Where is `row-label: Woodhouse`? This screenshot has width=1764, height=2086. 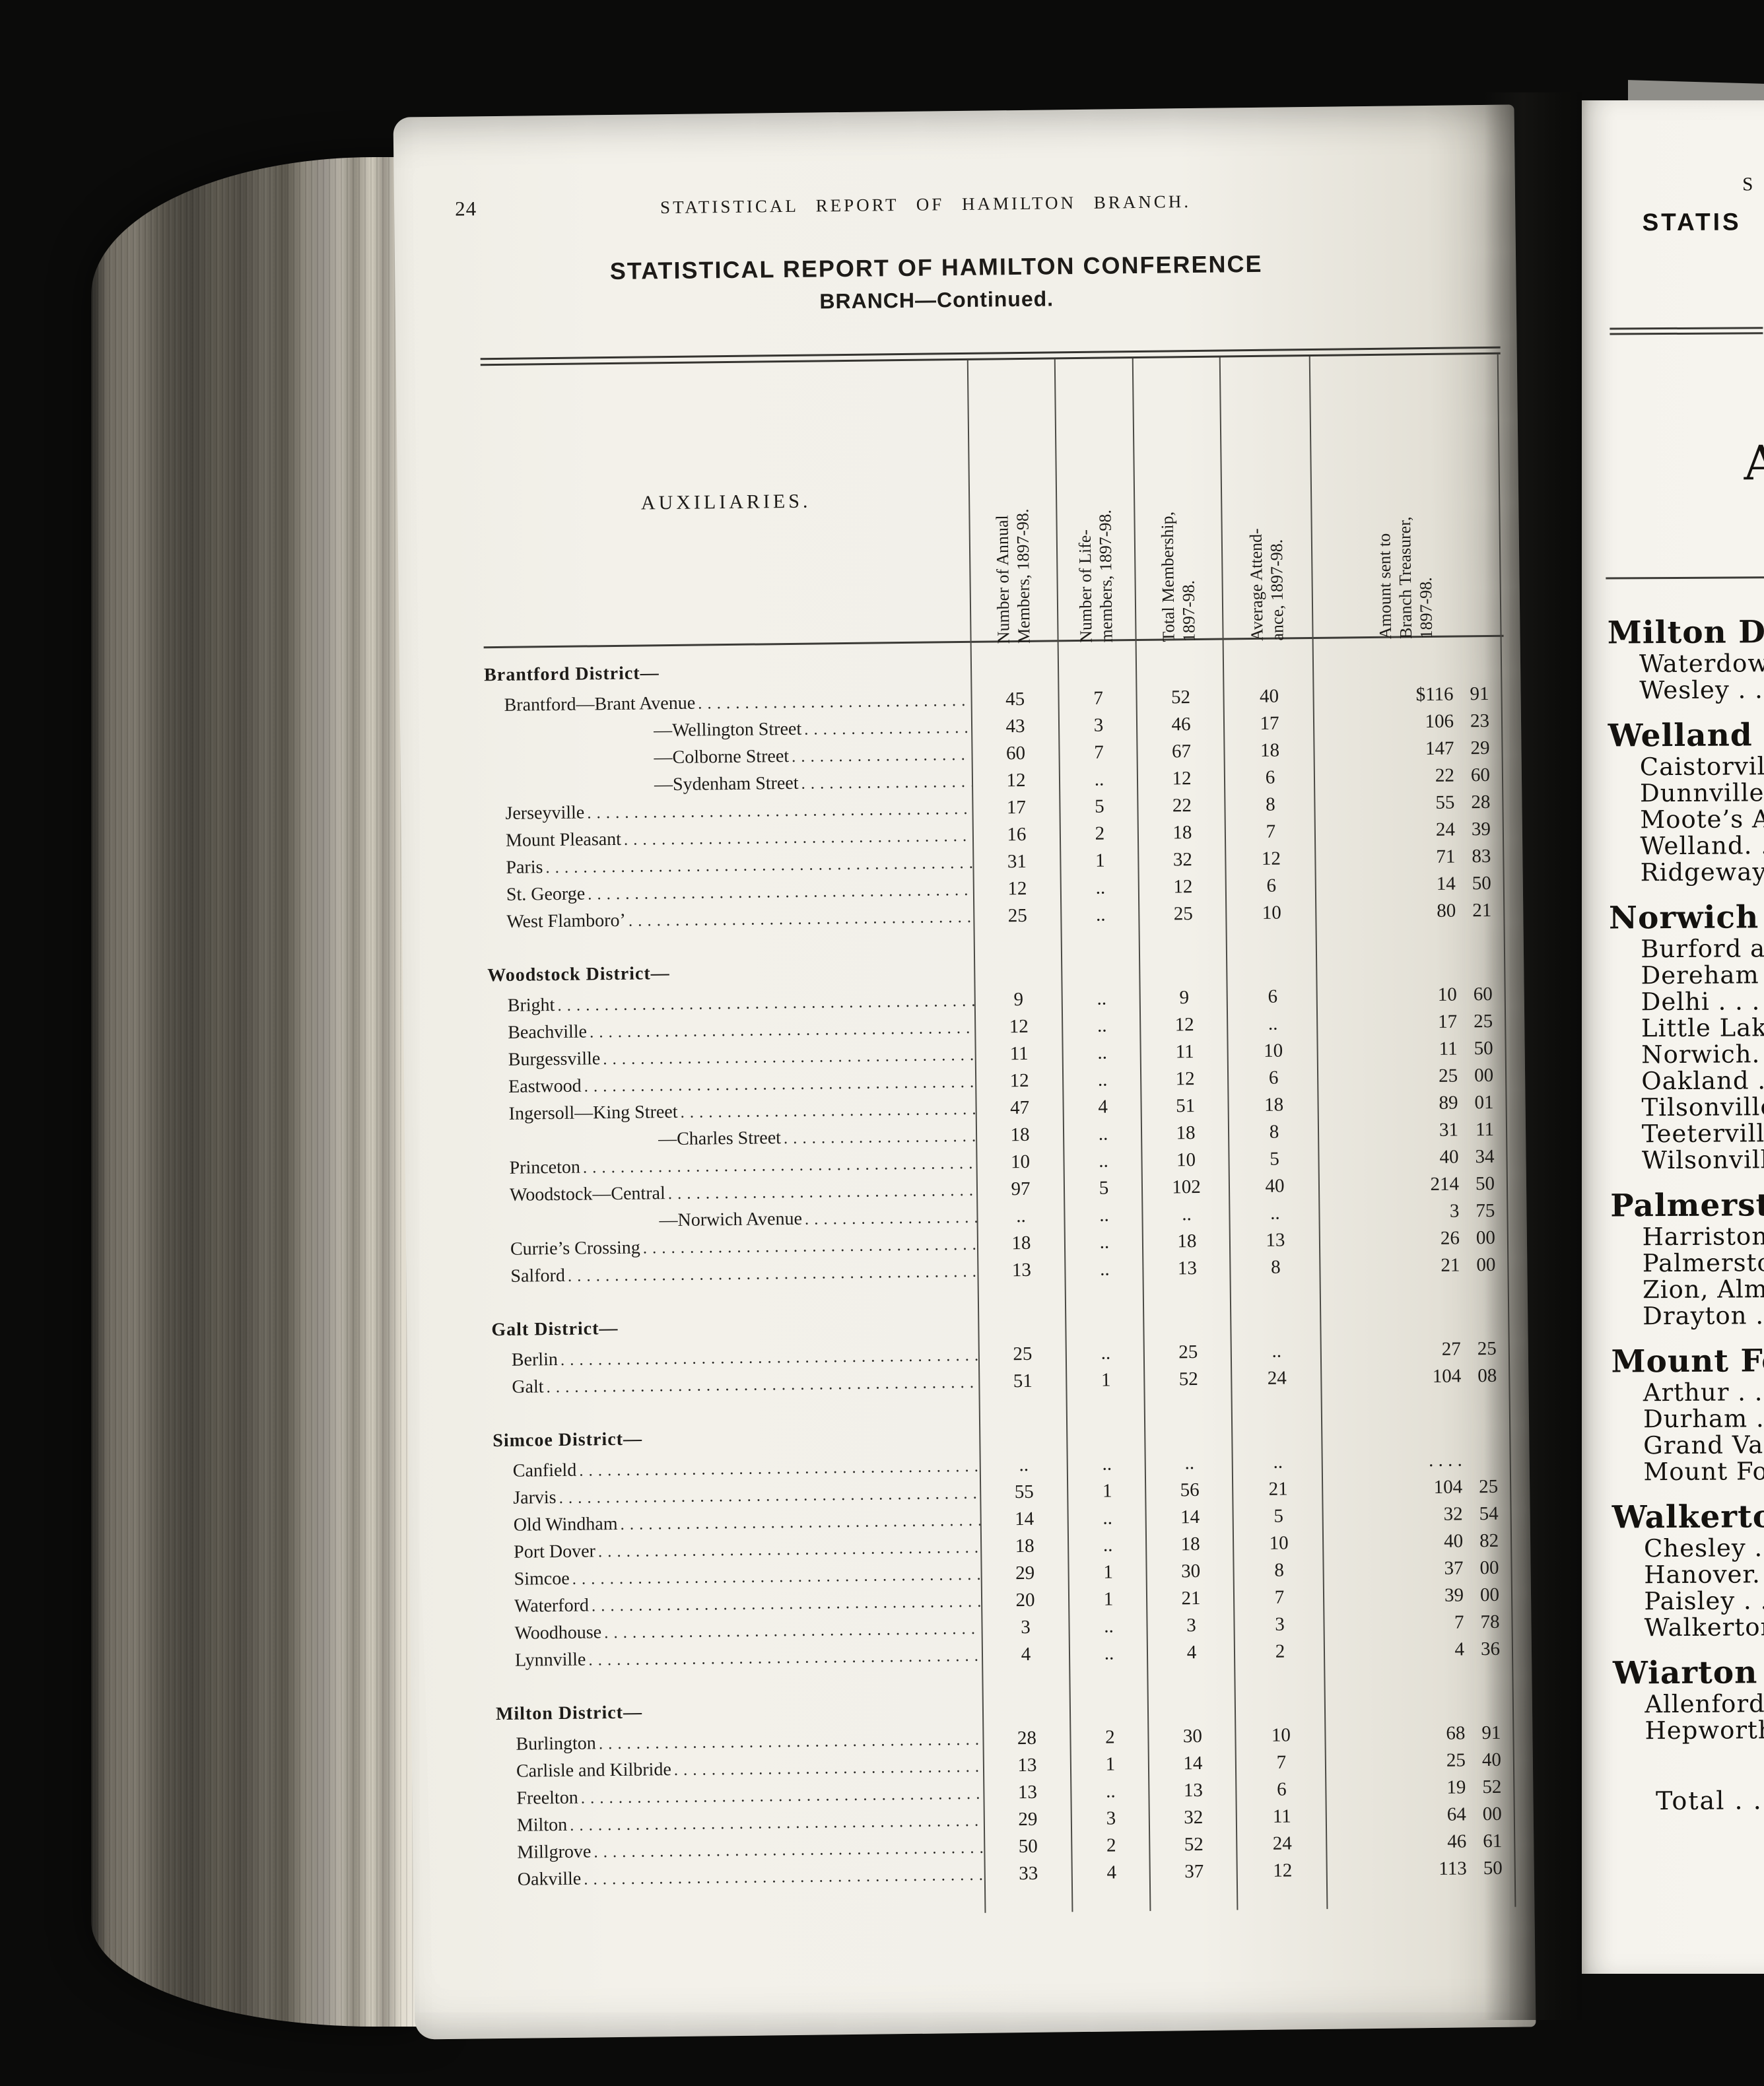 row-label: Woodhouse is located at coordinates (558, 1633).